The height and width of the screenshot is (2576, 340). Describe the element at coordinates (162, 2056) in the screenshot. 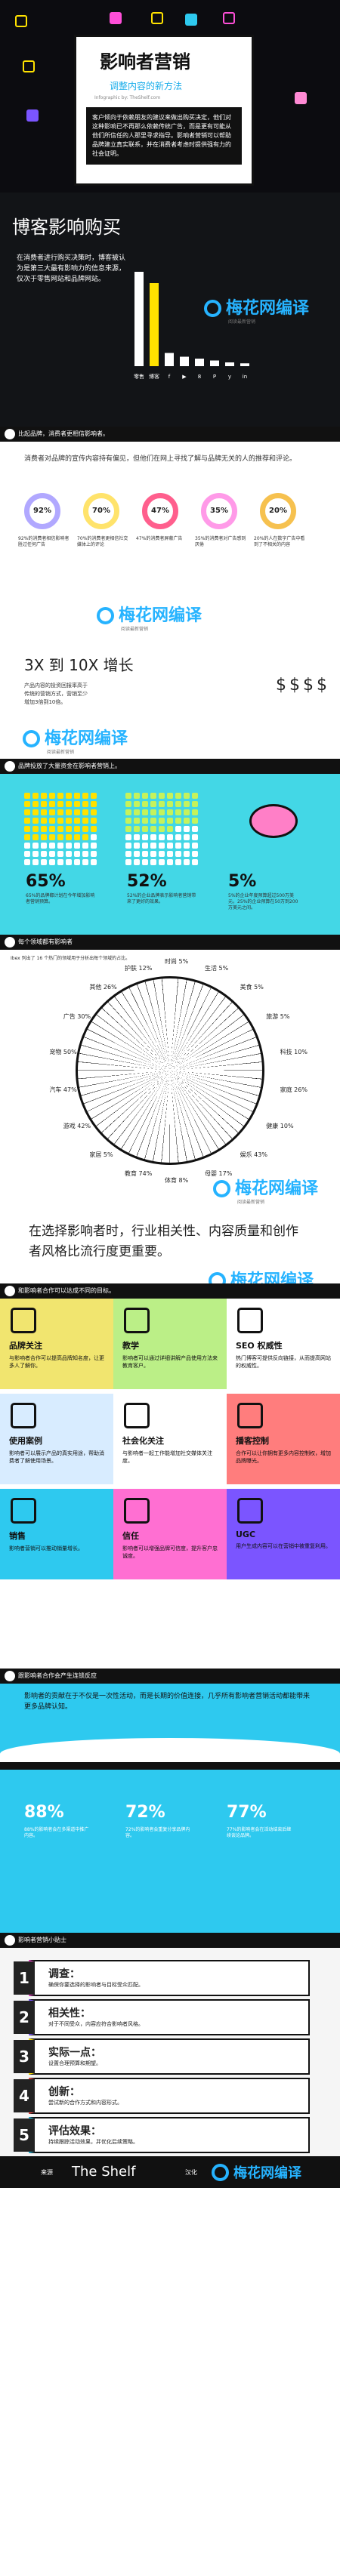

I see `tip-row: 3 实际一点： 设置合理预算和期望。` at that location.